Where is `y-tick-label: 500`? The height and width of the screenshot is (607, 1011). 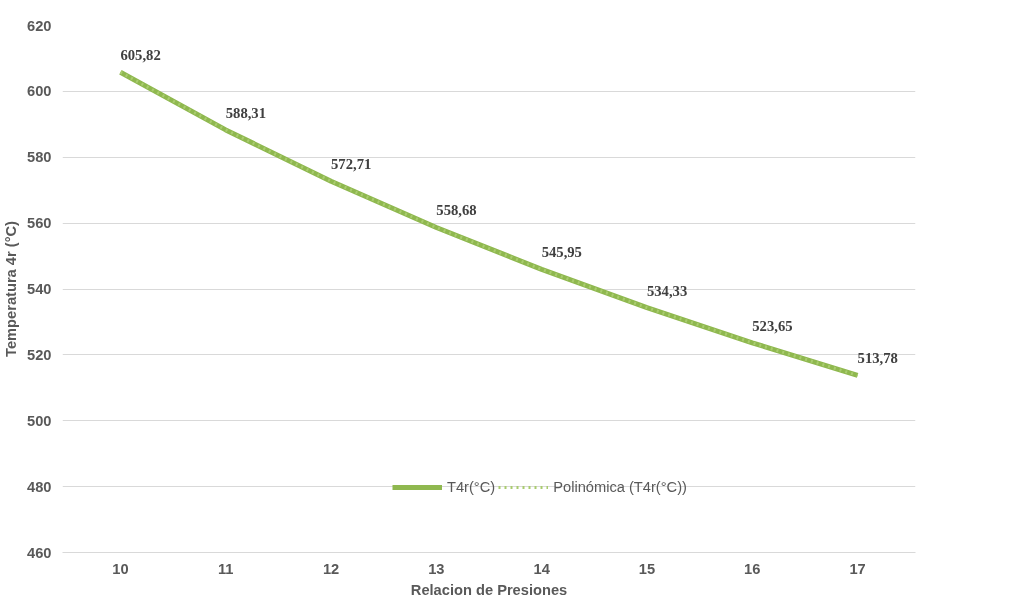 y-tick-label: 500 is located at coordinates (39, 420).